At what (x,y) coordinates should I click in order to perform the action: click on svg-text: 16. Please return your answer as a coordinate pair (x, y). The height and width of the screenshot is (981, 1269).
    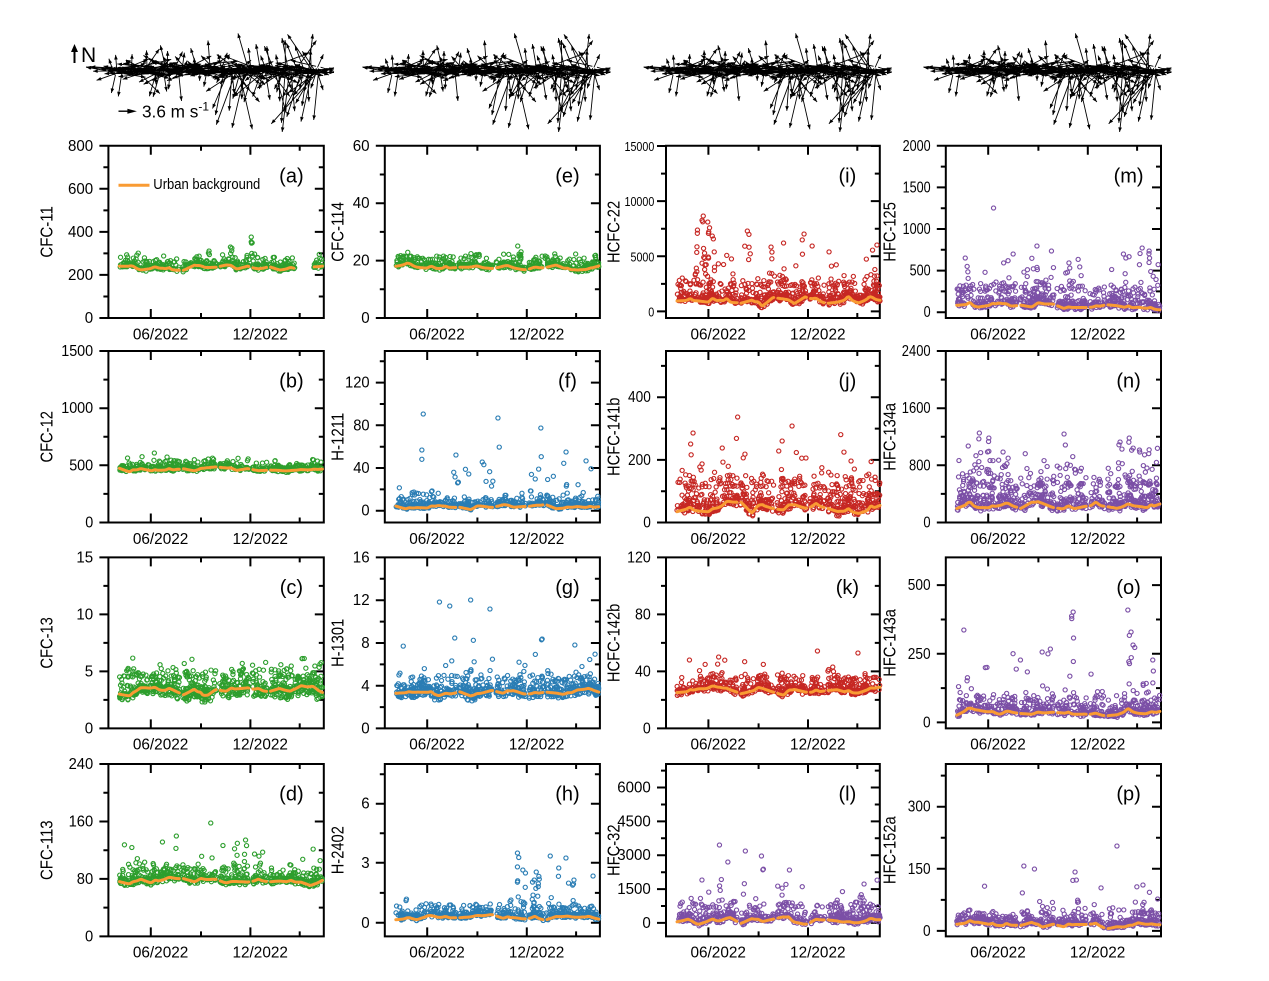
    Looking at the image, I should click on (361, 557).